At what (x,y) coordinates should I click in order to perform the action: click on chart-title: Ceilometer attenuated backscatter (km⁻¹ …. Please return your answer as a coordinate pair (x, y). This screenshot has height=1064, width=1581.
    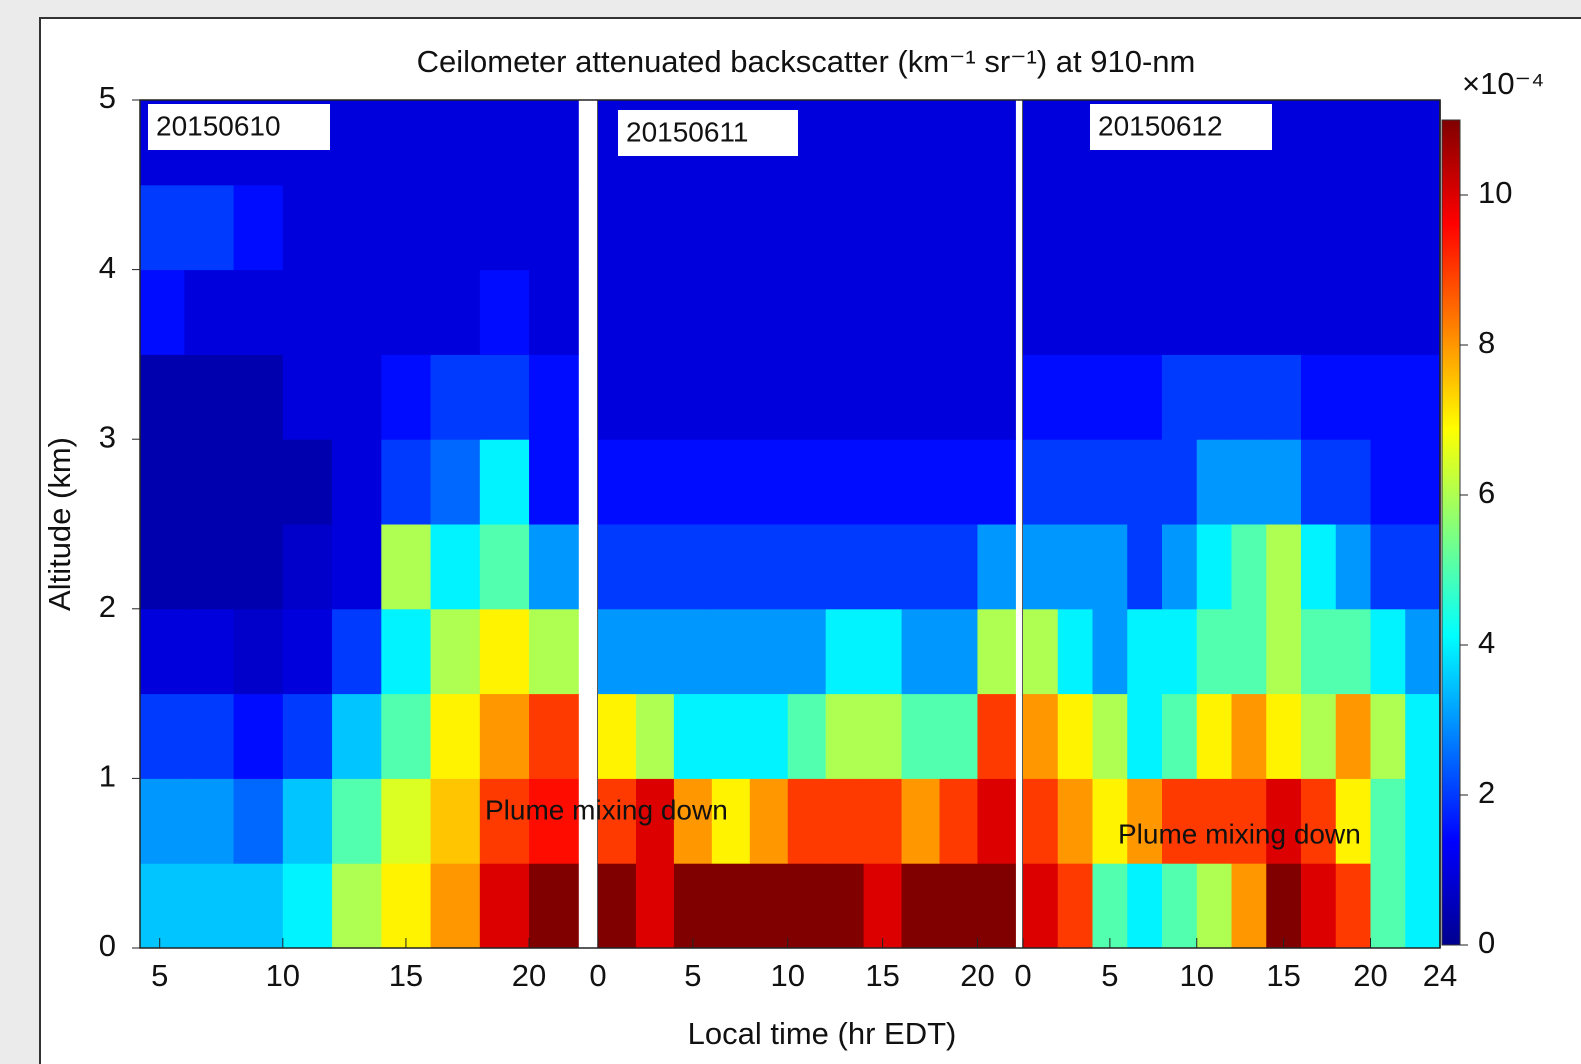
    Looking at the image, I should click on (806, 61).